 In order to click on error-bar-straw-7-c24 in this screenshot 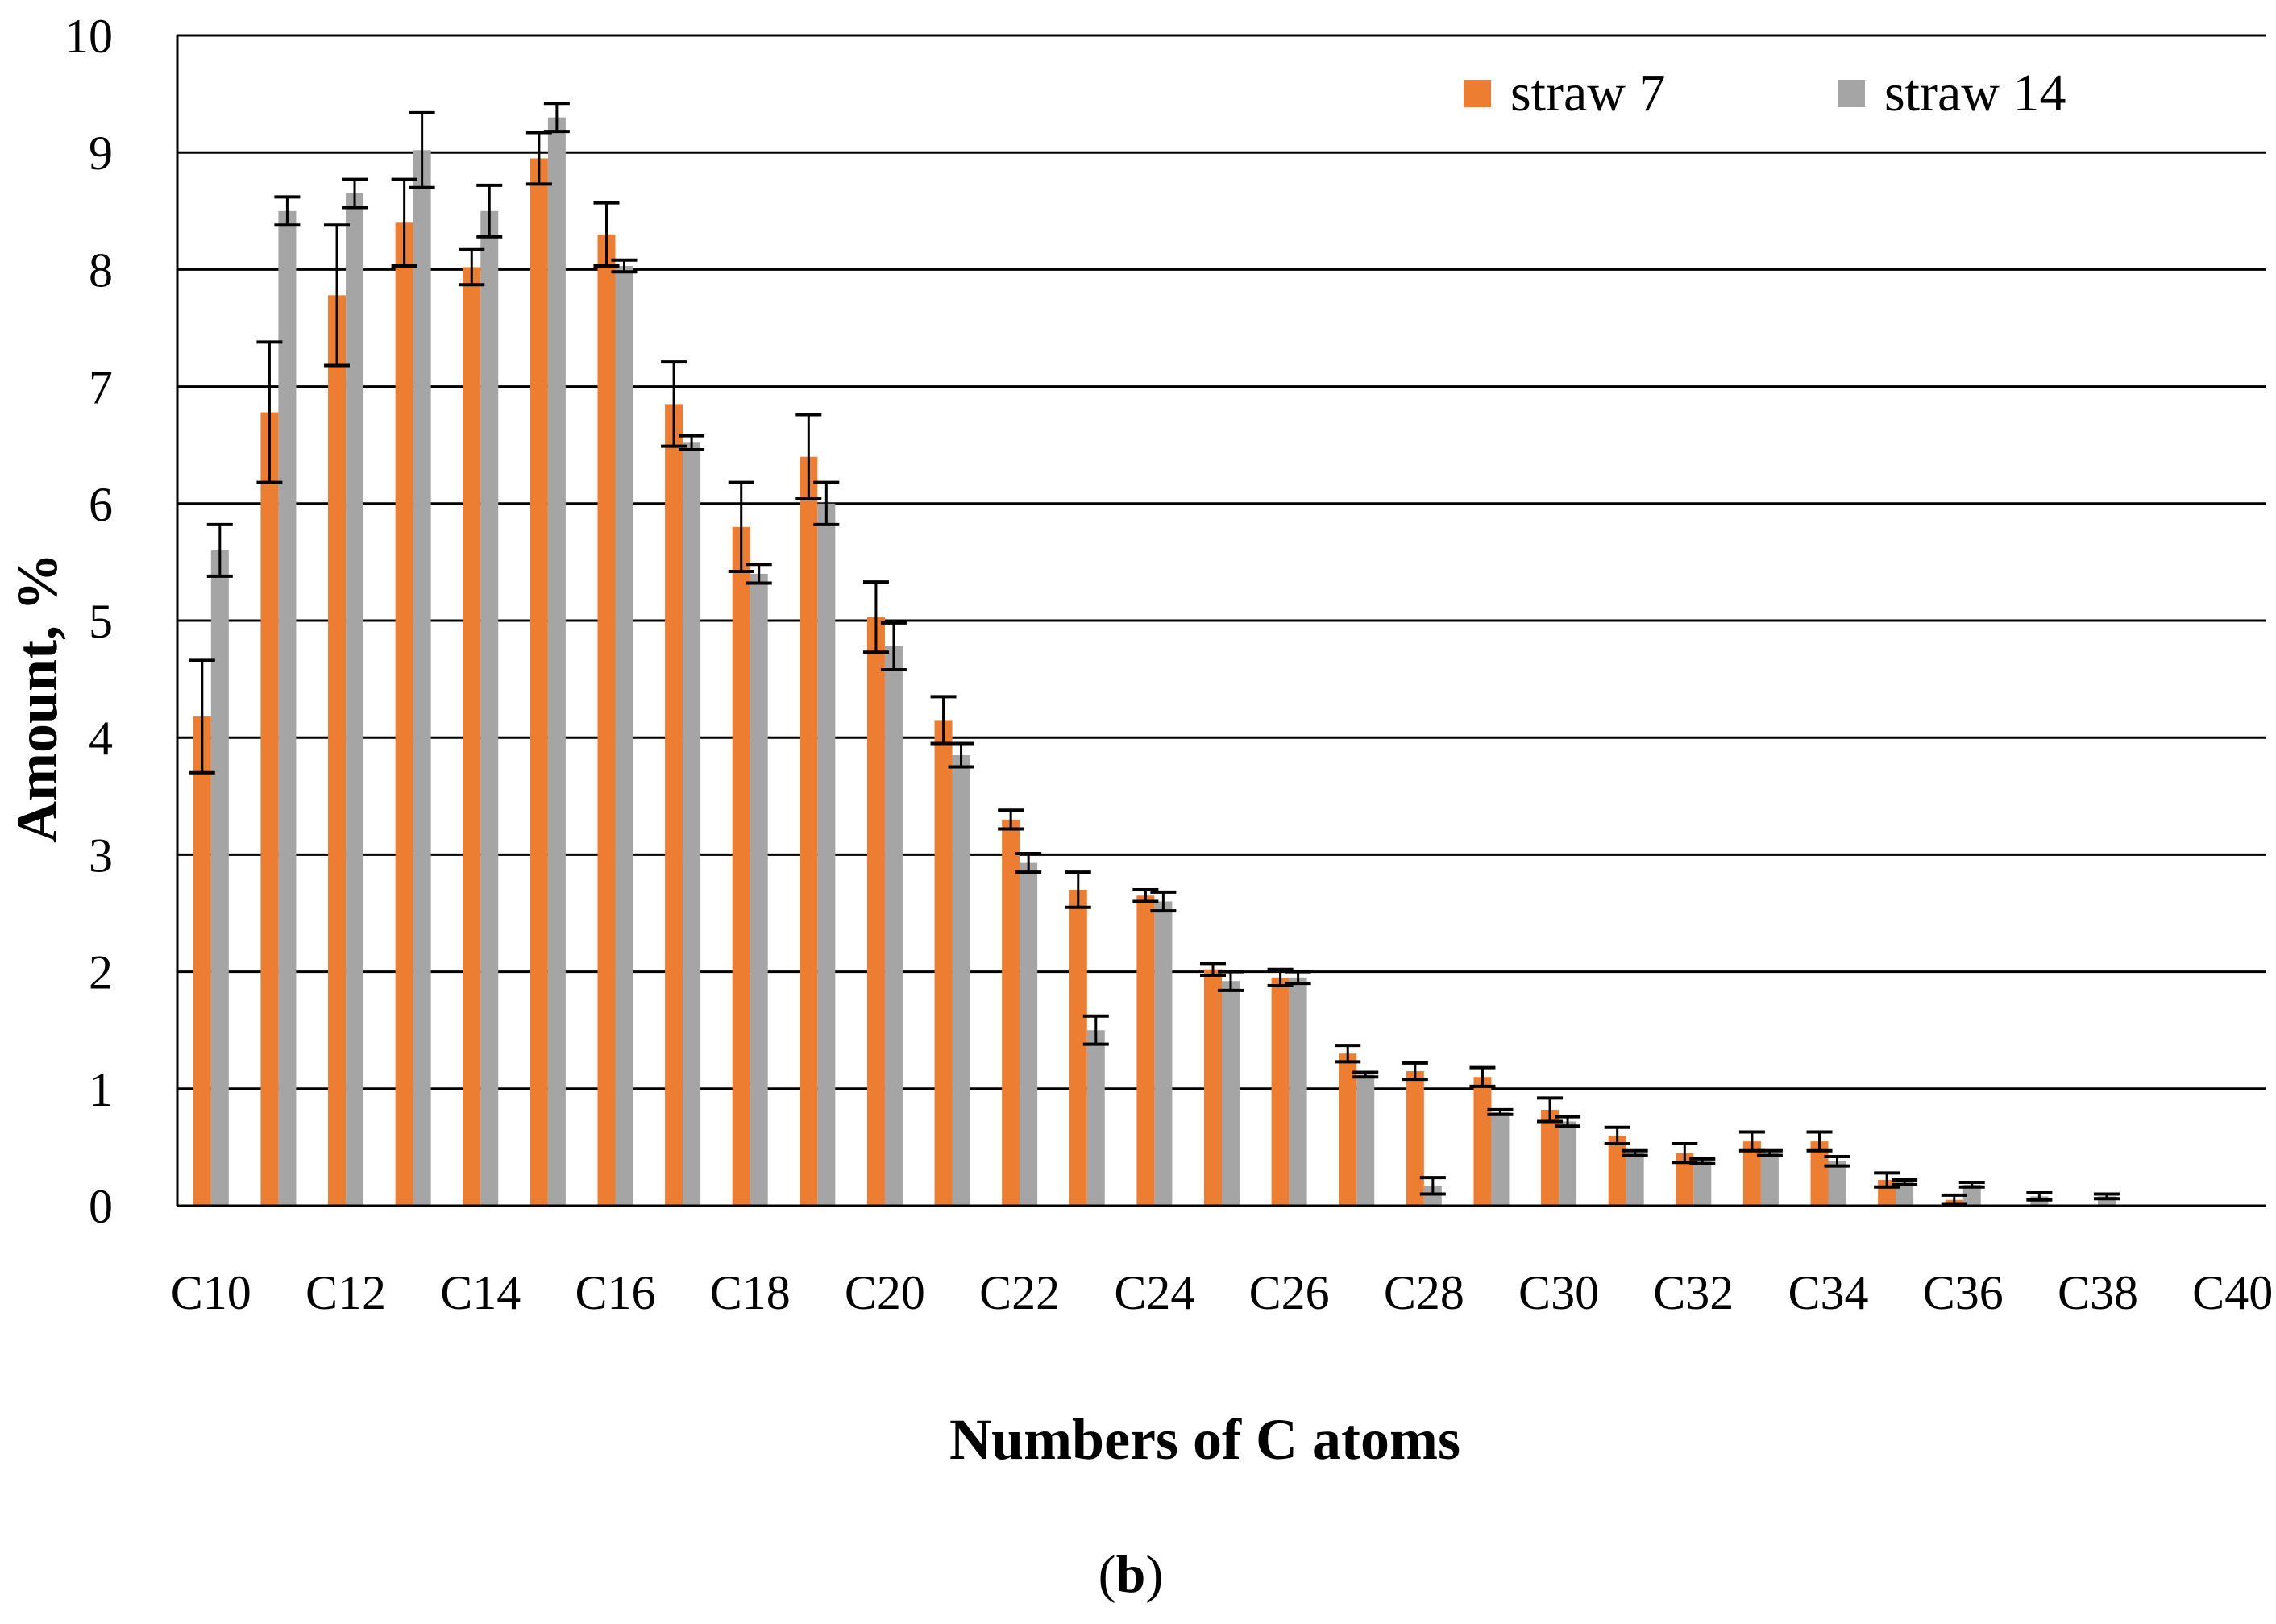, I will do `click(1145, 895)`.